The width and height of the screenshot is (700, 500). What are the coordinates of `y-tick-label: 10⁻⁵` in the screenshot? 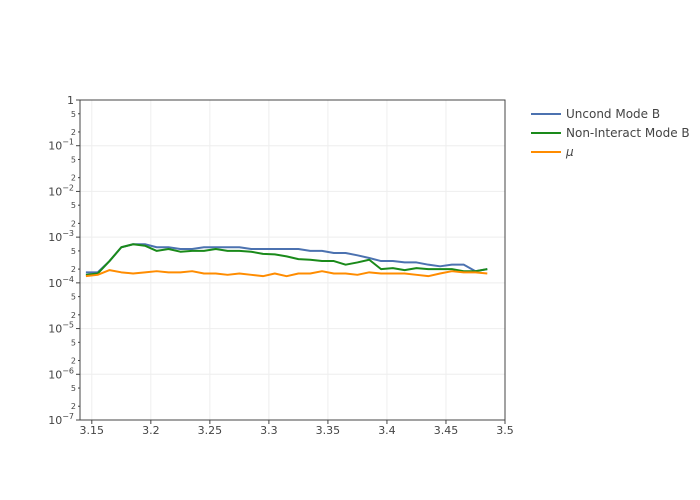 It's located at (61, 328).